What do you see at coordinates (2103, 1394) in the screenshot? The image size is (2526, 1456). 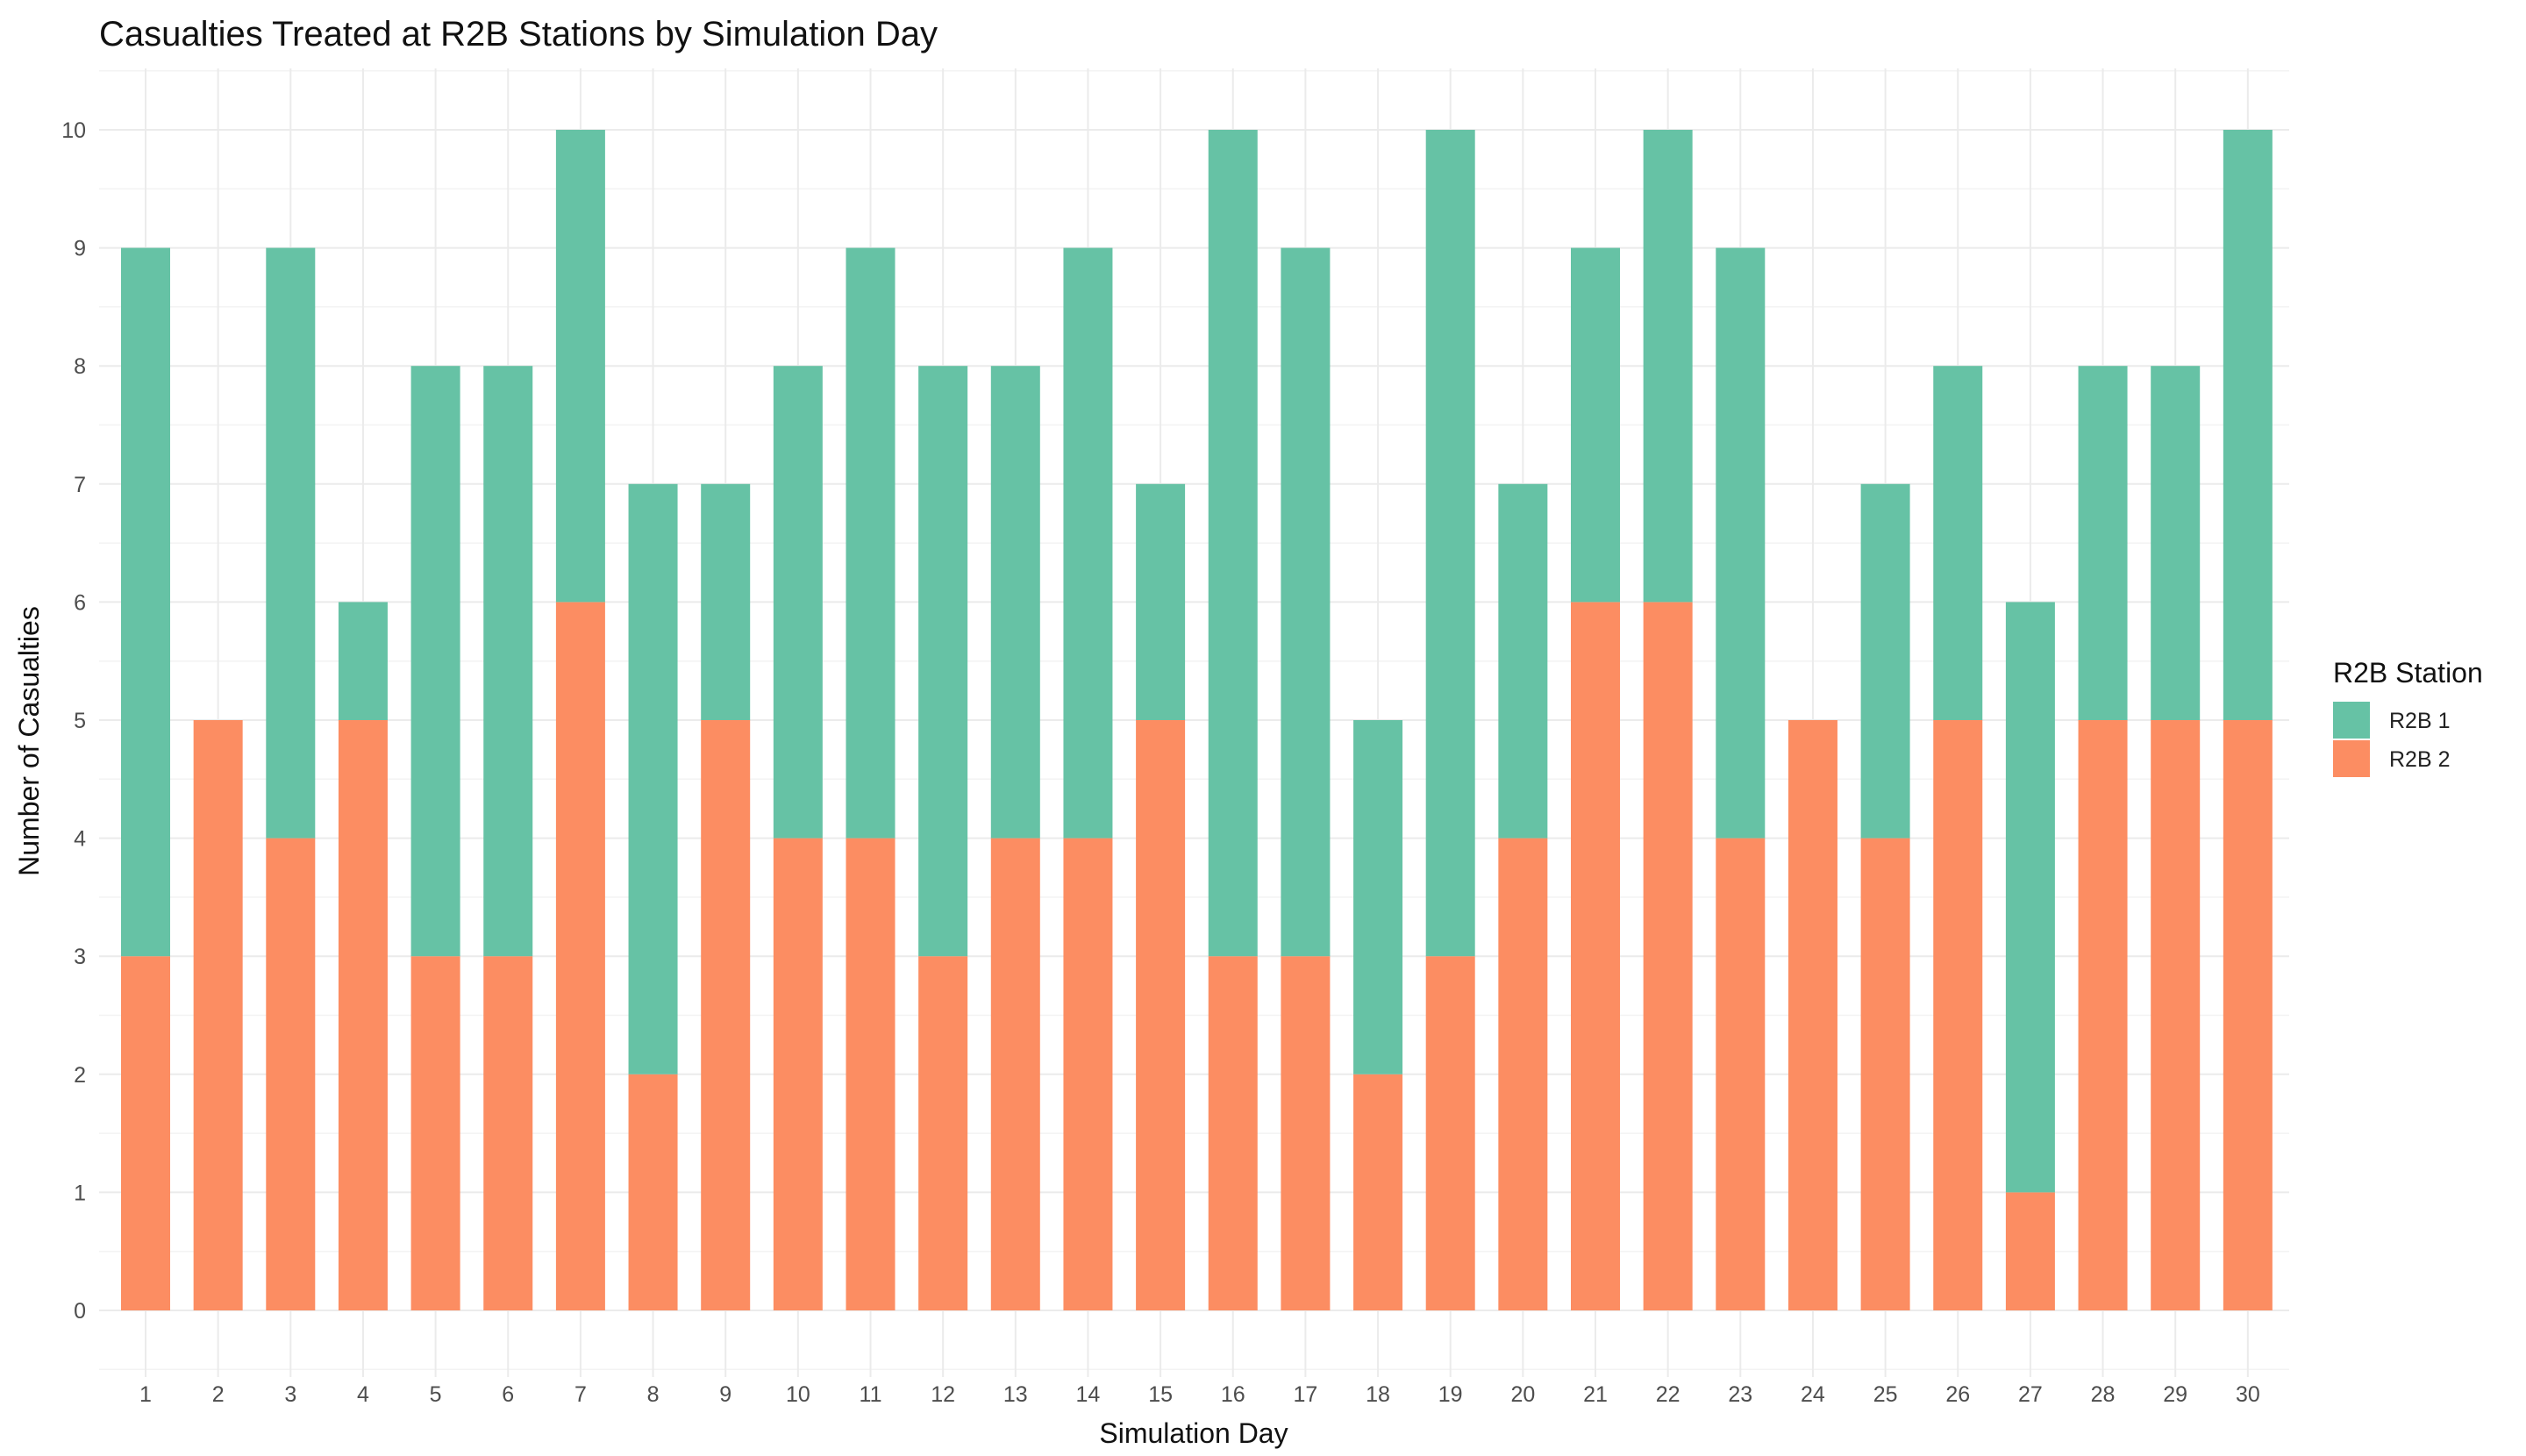 I see `x-tick-label: 28` at bounding box center [2103, 1394].